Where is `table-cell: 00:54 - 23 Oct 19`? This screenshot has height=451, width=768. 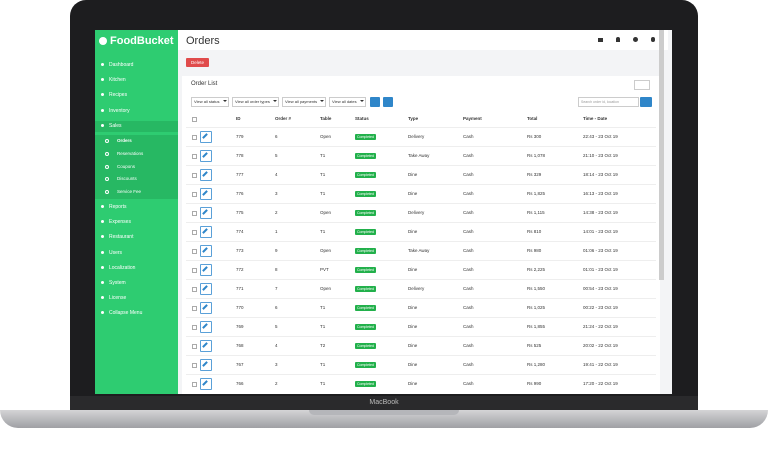
table-cell: 00:54 - 23 Oct 19 is located at coordinates (600, 288).